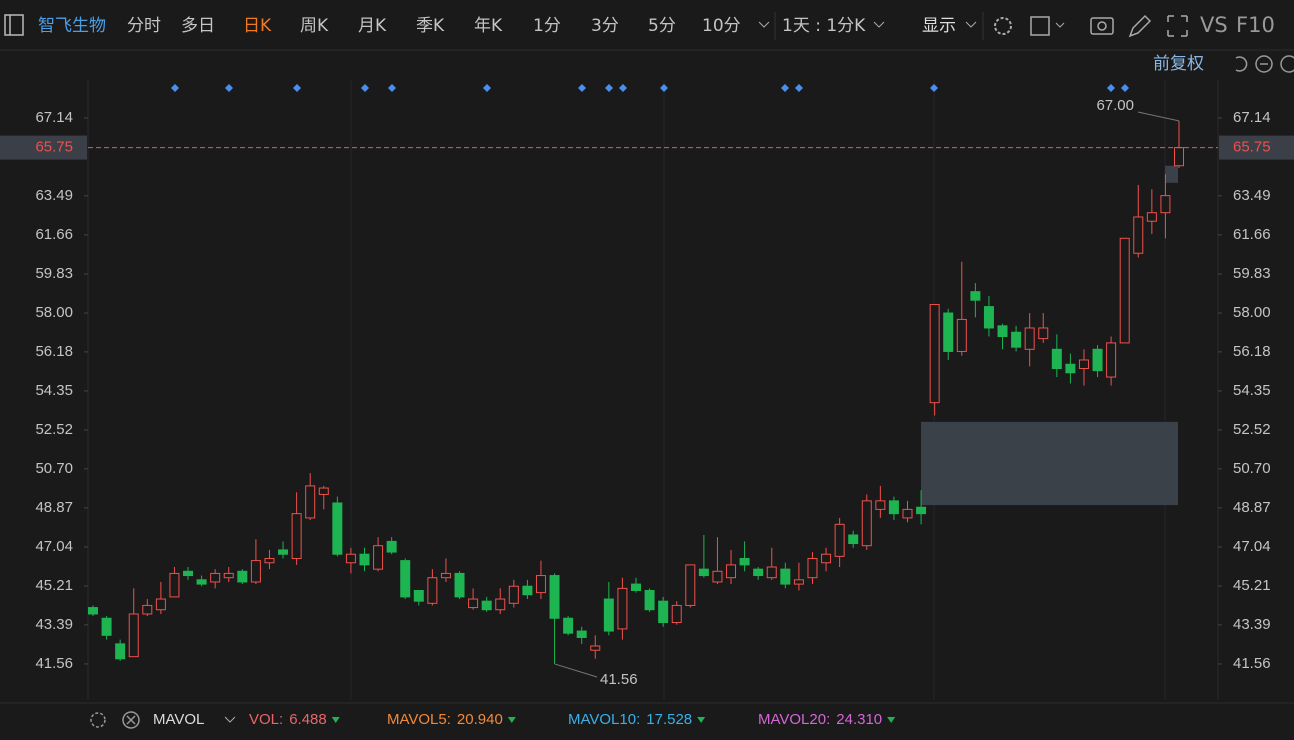  I want to click on sidebar-icon, so click(14, 25).